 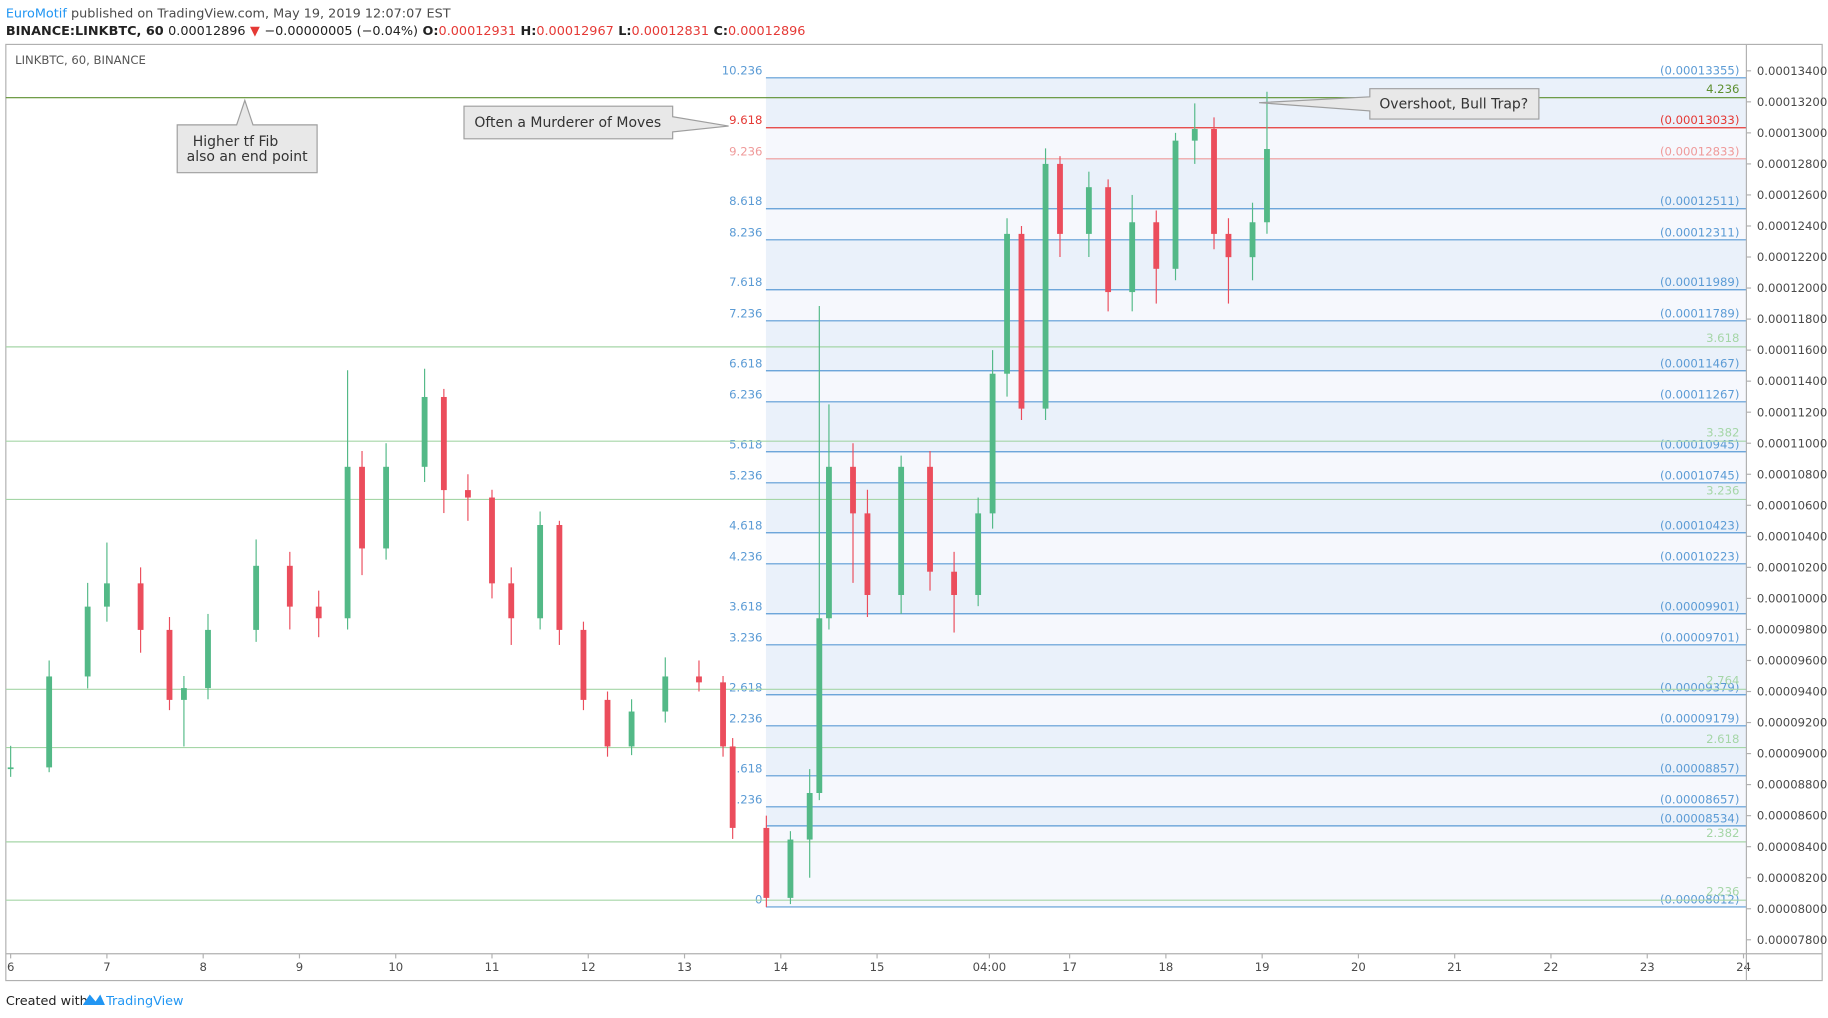 I want to click on x-tick-label: 04:00, so click(x=990, y=967).